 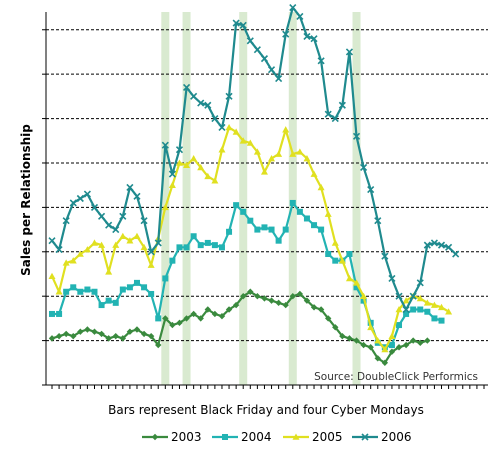 I want to click on legend-item-2006: 2006, so click(x=382, y=437).